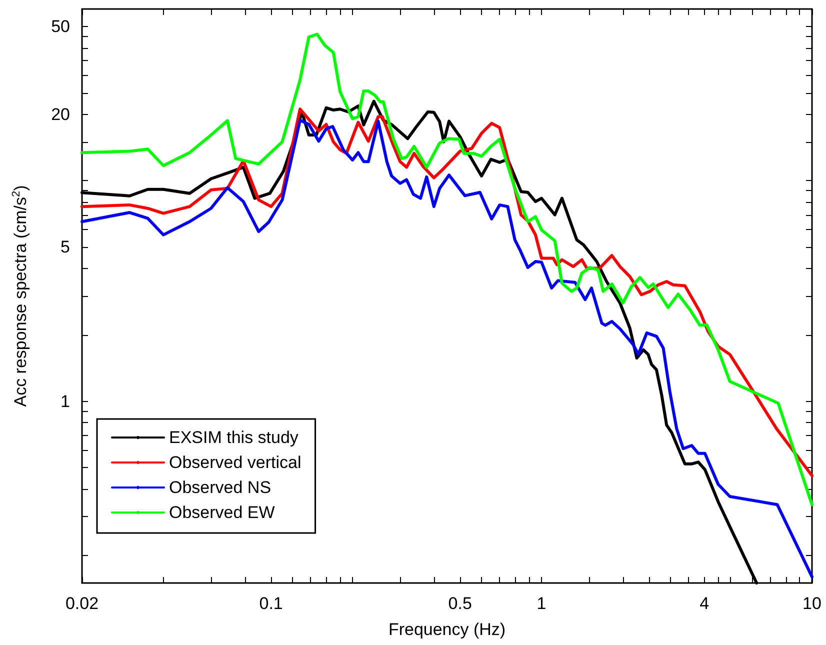 This screenshot has width=826, height=645. Describe the element at coordinates (65, 401) in the screenshot. I see `y-tick-label: 1` at that location.